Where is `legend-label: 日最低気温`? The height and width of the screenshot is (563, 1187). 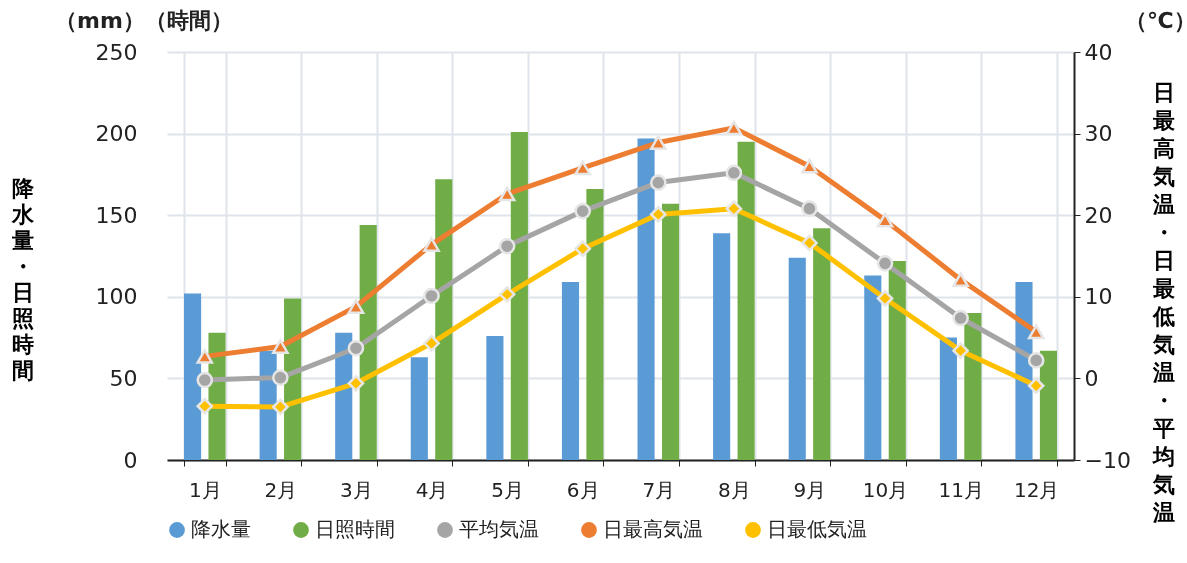 legend-label: 日最低気温 is located at coordinates (817, 529).